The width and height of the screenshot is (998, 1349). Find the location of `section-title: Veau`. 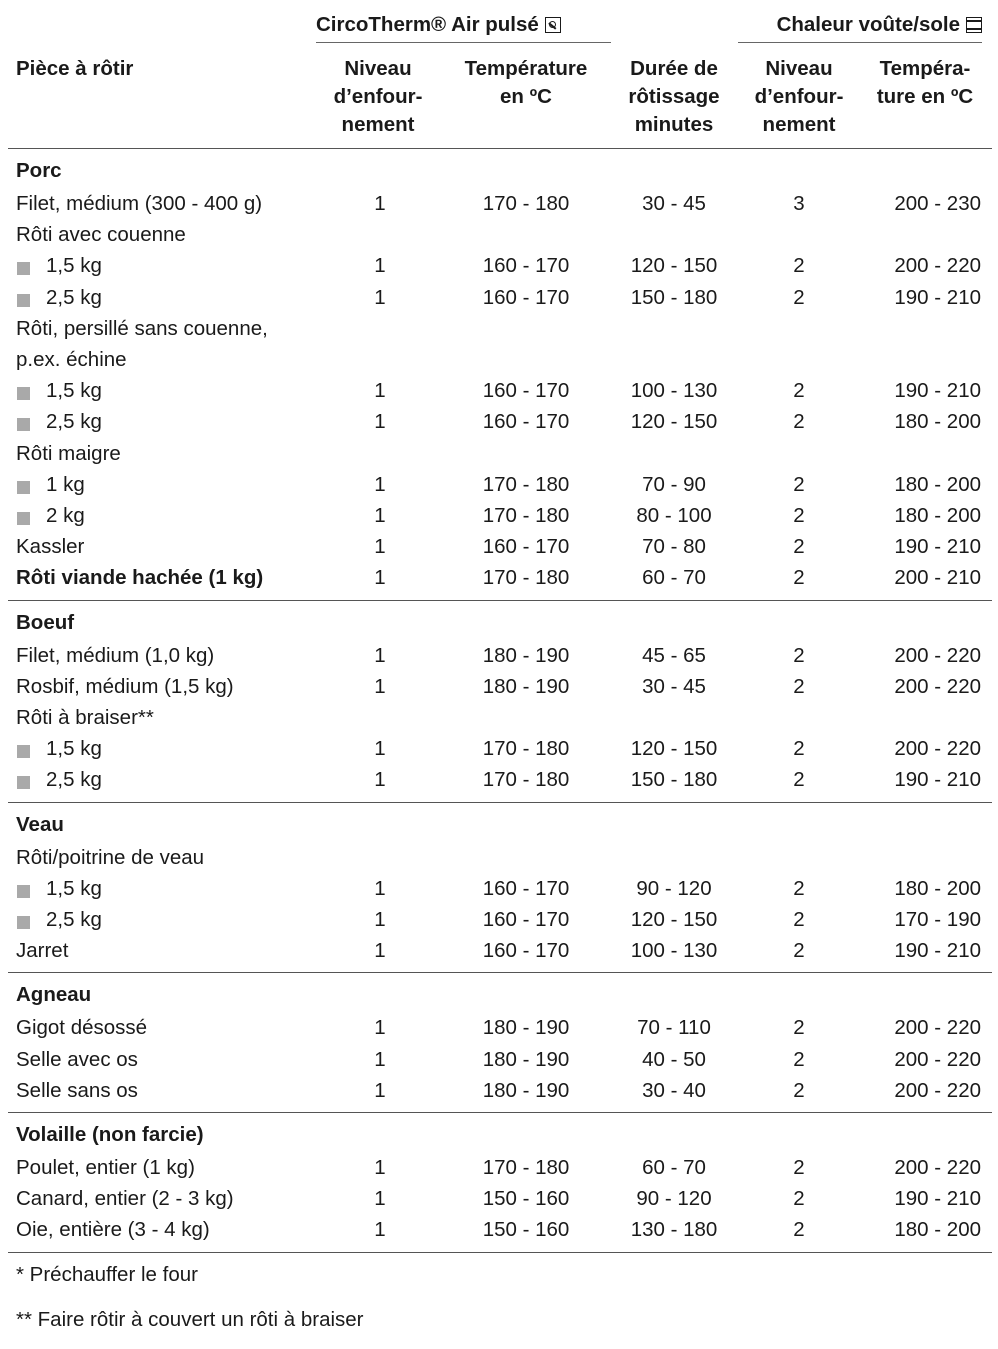

section-title: Veau is located at coordinates (40, 824).